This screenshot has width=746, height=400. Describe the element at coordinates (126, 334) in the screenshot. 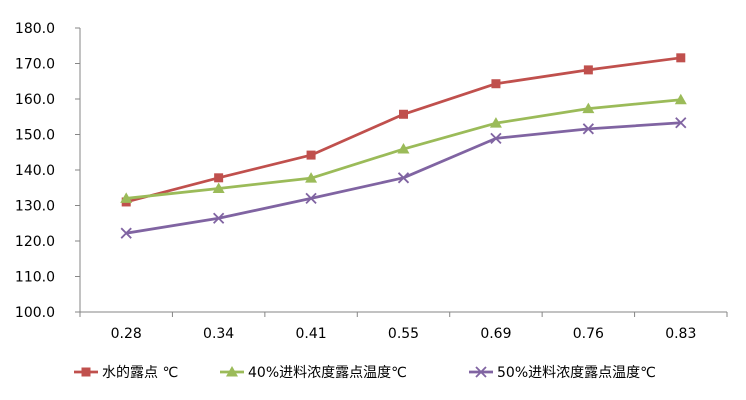

I see `x-tick-label: 0.28` at that location.